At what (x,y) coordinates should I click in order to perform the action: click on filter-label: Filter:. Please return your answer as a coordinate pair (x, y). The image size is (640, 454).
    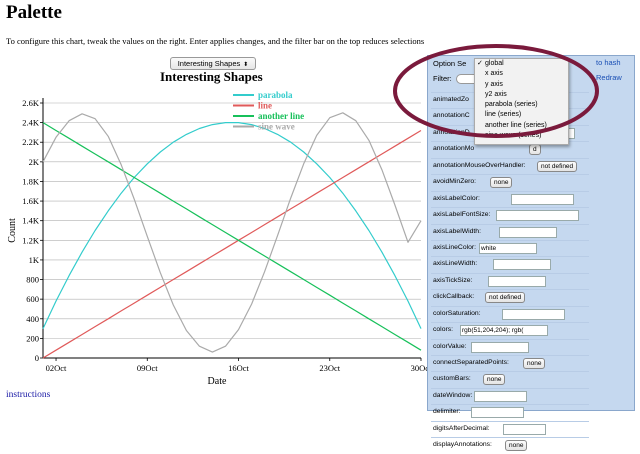
    Looking at the image, I should click on (442, 78).